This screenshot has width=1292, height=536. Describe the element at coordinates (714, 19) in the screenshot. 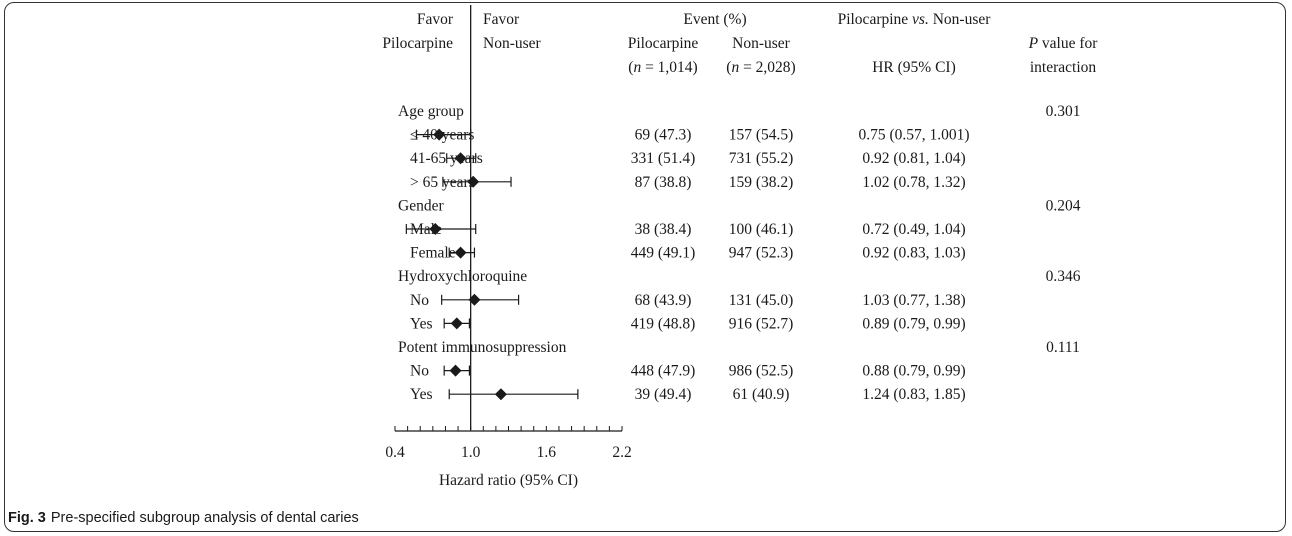

I see `event-header: Event (%)` at that location.